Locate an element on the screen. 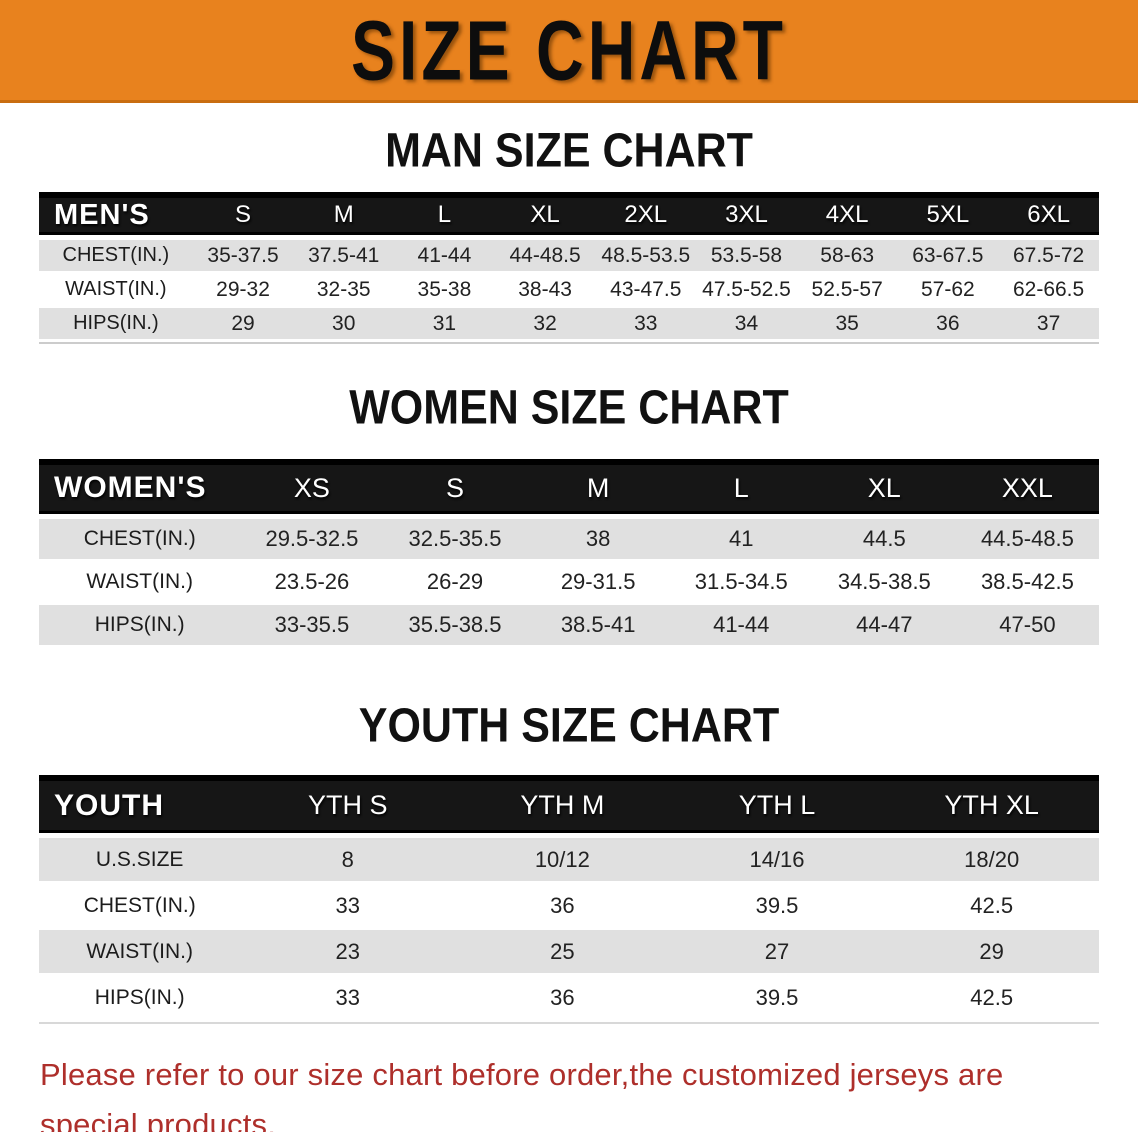 The height and width of the screenshot is (1132, 1138). value-cell: 37.5-41 is located at coordinates (344, 257).